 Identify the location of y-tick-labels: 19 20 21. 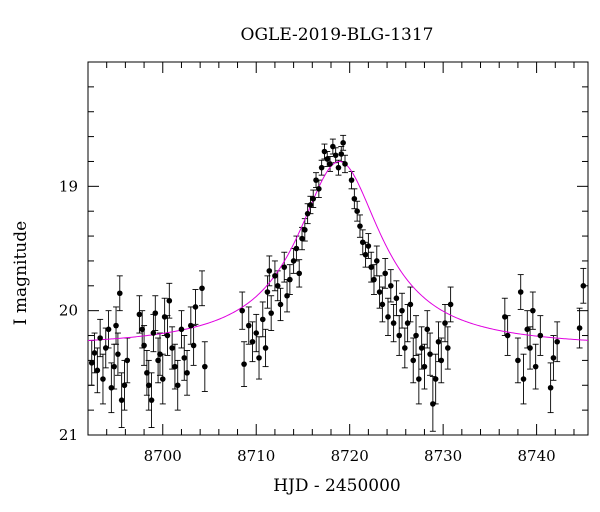
(68, 310).